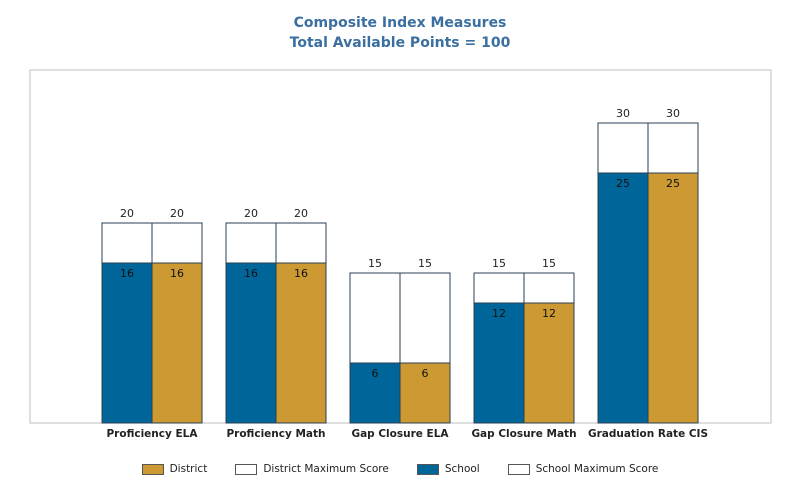 This screenshot has height=500, width=800. What do you see at coordinates (673, 183) in the screenshot?
I see `data-label-district: 25` at bounding box center [673, 183].